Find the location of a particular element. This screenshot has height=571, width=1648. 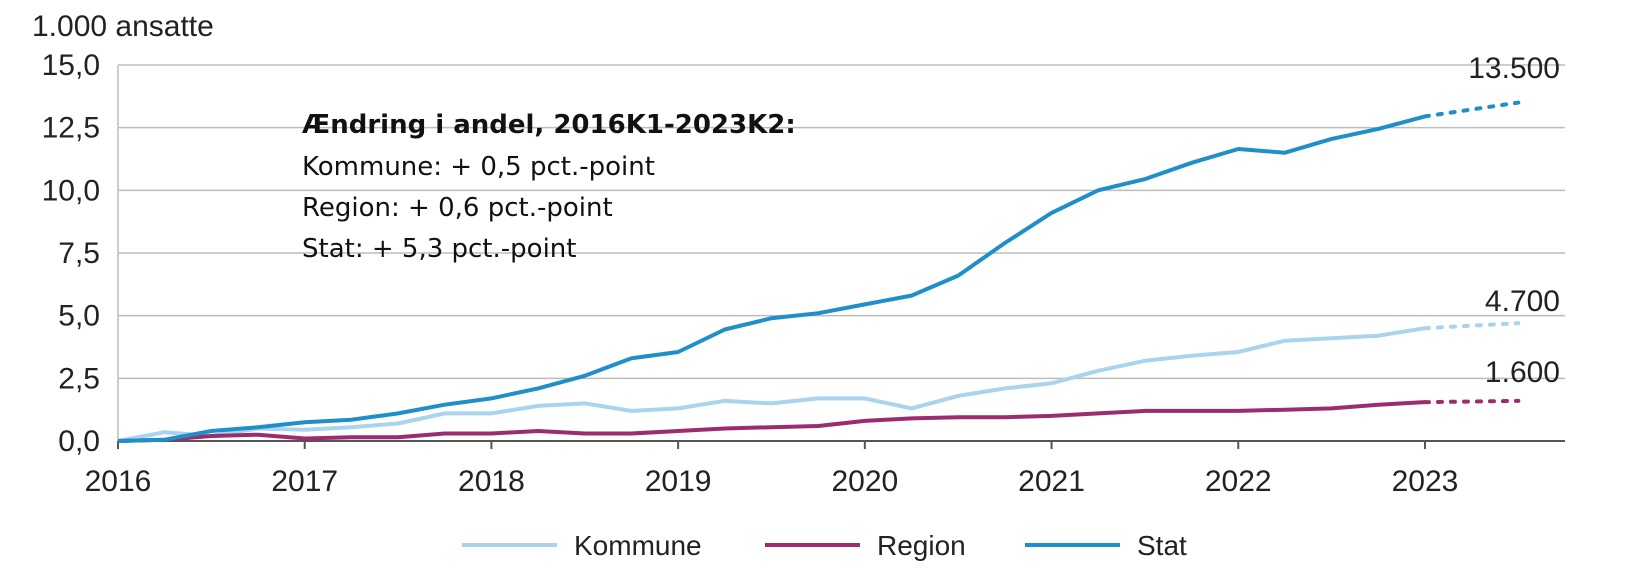

end-label-stat: 13.500 is located at coordinates (1514, 68).